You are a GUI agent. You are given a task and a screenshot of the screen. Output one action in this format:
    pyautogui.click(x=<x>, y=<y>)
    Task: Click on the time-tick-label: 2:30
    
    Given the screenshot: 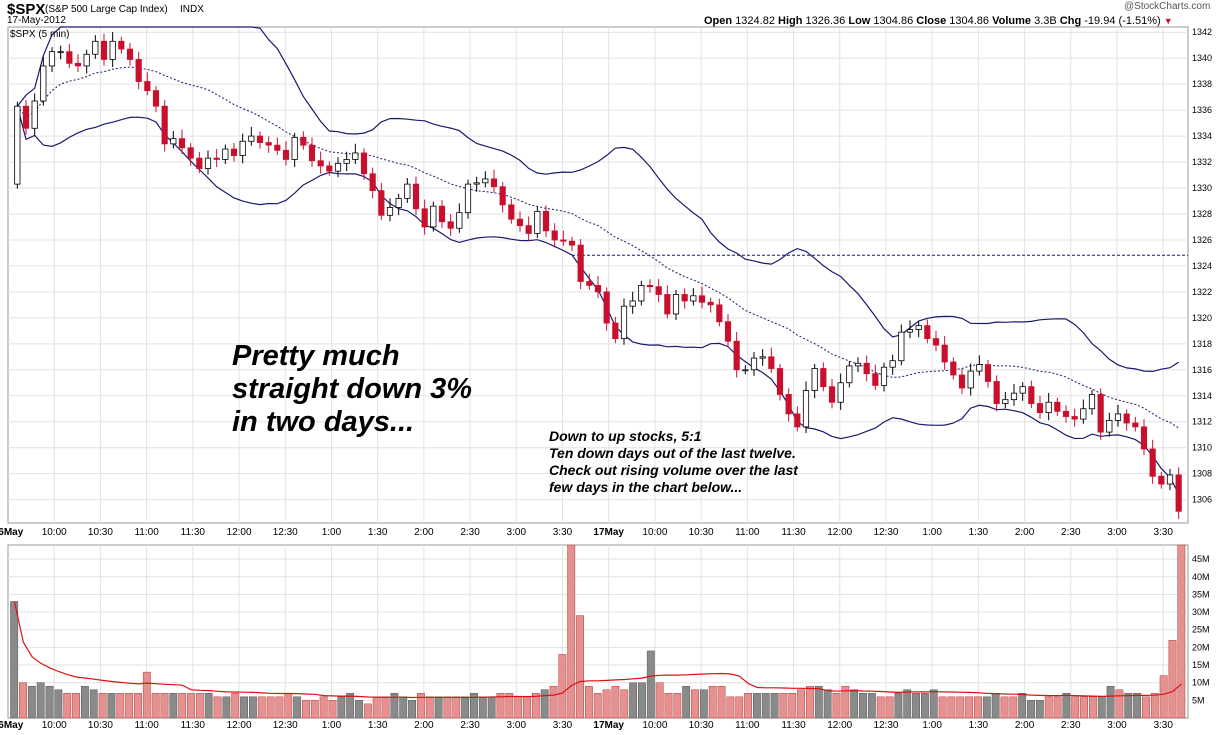 What is the action you would take?
    pyautogui.click(x=470, y=725)
    